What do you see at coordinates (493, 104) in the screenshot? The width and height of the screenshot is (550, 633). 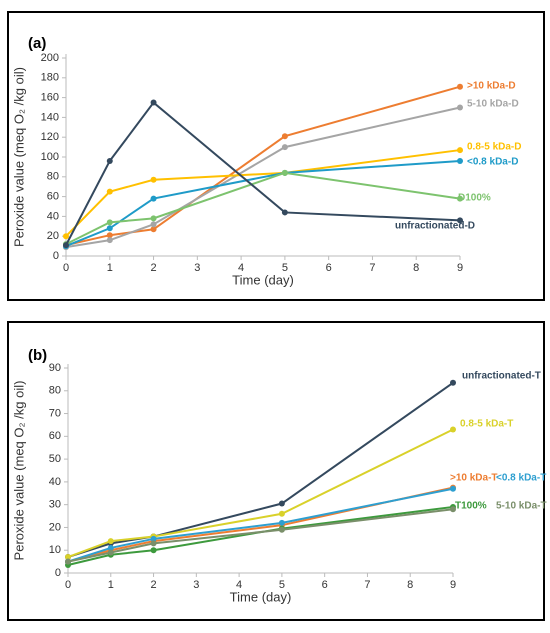 I see `series-label: 5-10 kDa-D` at bounding box center [493, 104].